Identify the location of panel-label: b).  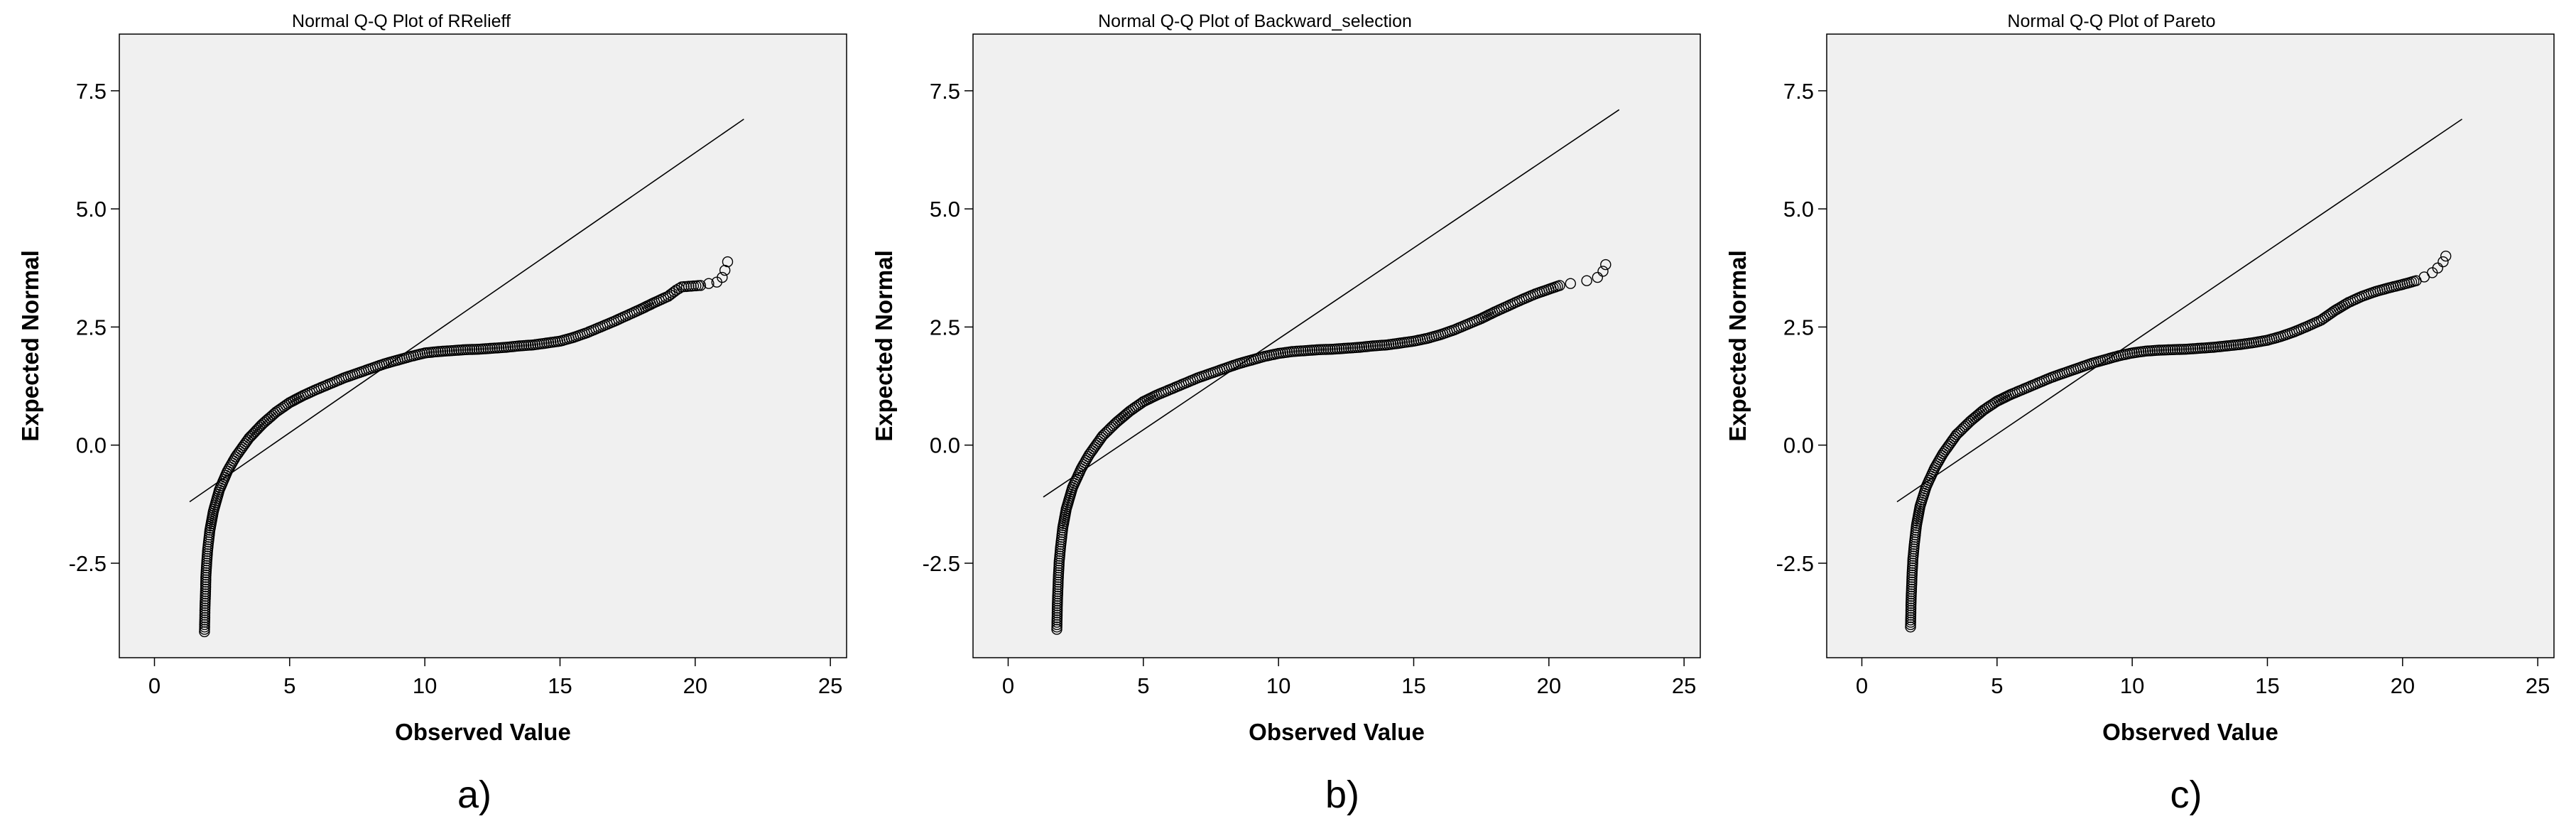
(1342, 794).